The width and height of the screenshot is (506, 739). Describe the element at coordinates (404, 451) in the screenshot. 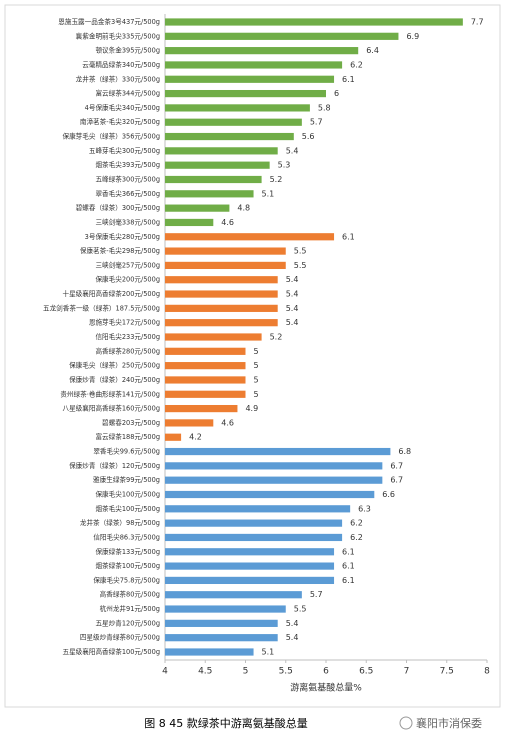

I see `value-label: 6.8` at that location.